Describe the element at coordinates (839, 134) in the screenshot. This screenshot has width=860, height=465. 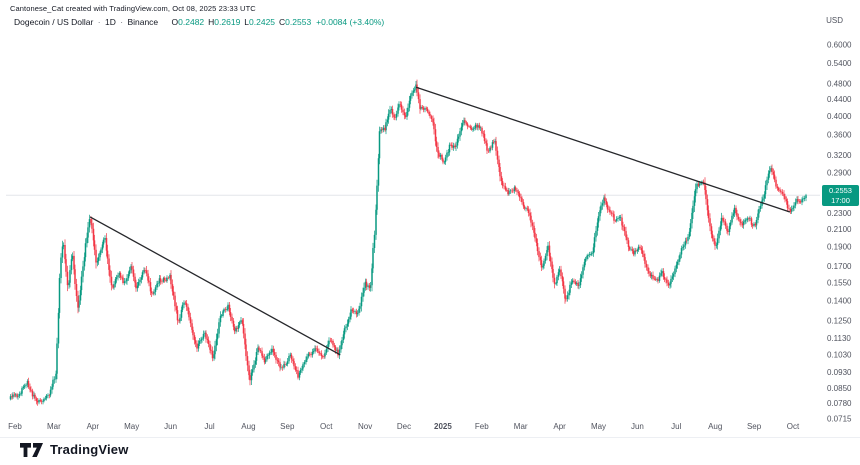
I see `price-axis-label: 0.3600` at that location.